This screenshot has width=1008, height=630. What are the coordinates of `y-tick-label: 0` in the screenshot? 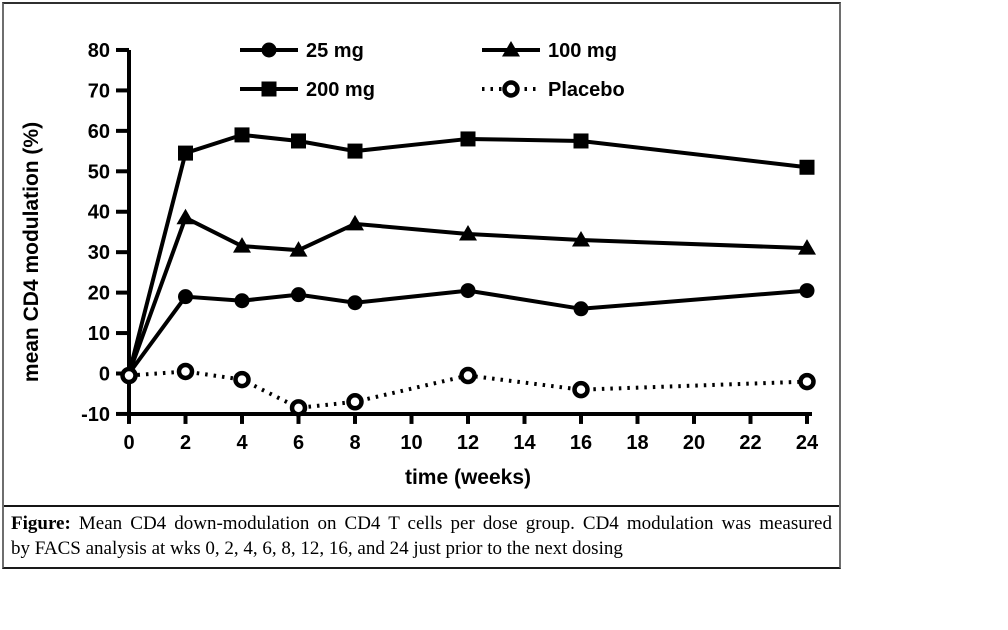 It's located at (104, 375).